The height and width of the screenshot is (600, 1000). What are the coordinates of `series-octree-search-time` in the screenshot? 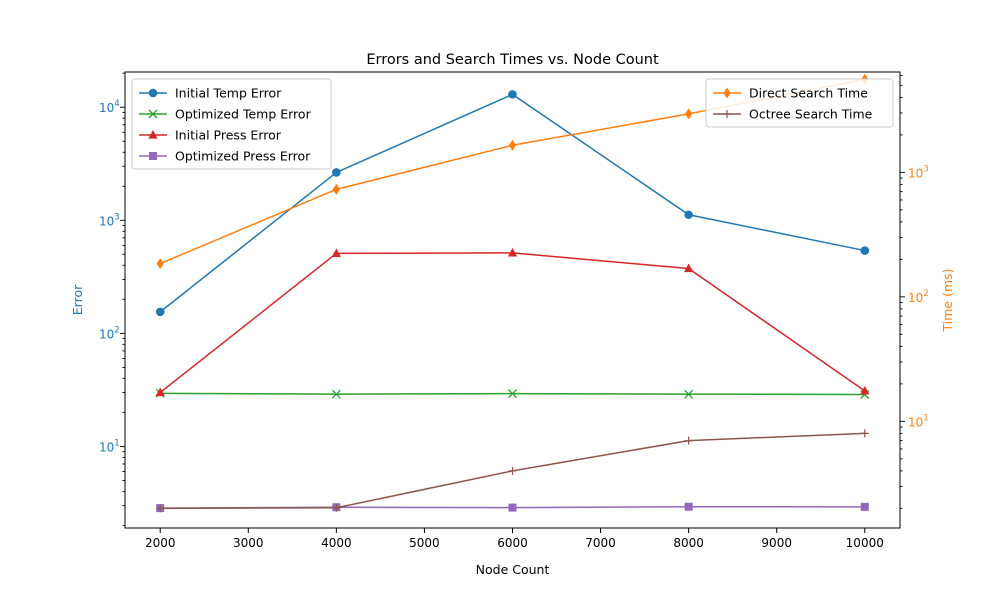 It's located at (512, 471).